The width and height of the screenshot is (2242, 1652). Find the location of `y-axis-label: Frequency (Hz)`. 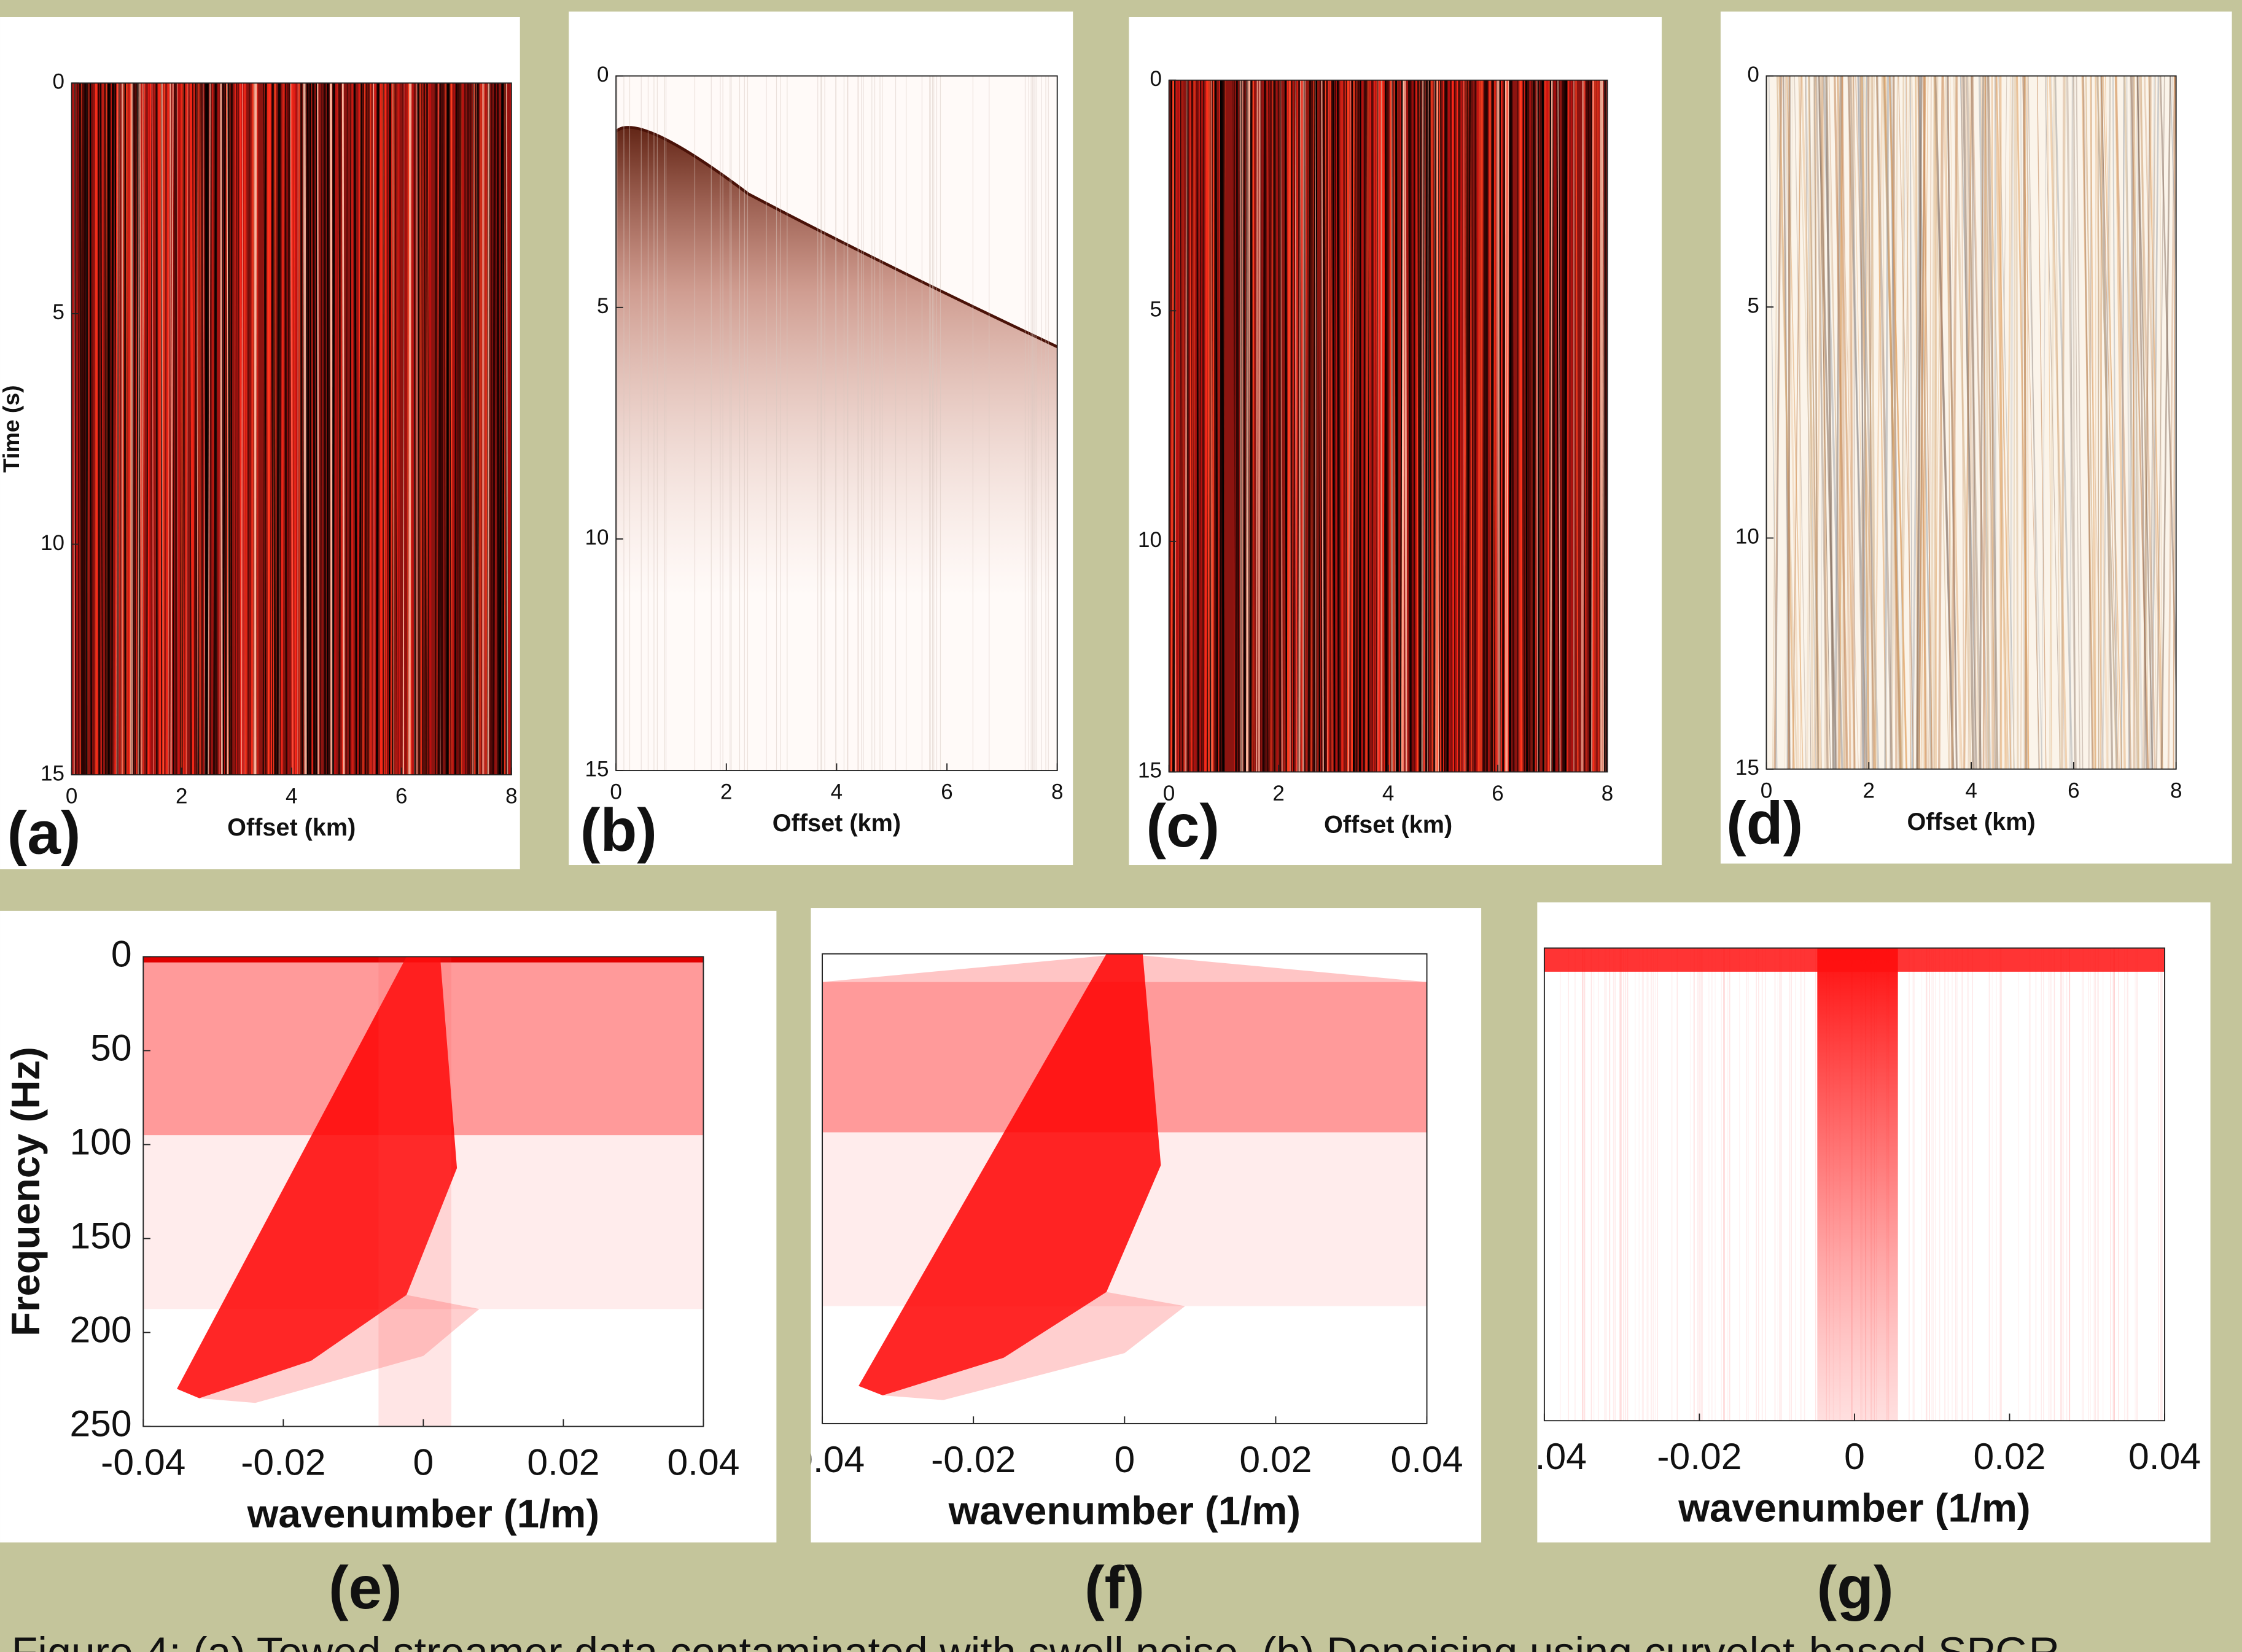

y-axis-label: Frequency (Hz) is located at coordinates (25, 1192).